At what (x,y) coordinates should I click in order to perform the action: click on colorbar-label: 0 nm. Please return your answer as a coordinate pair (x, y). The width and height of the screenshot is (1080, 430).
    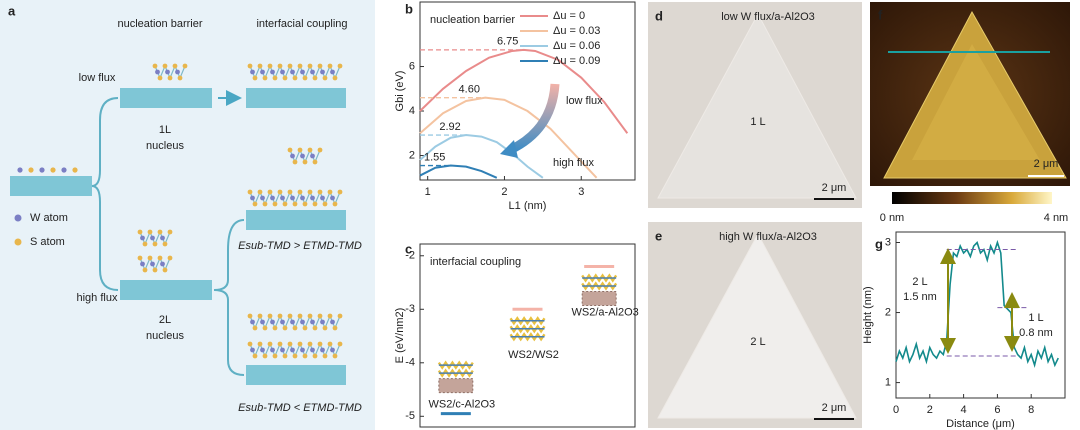
    Looking at the image, I should click on (892, 218).